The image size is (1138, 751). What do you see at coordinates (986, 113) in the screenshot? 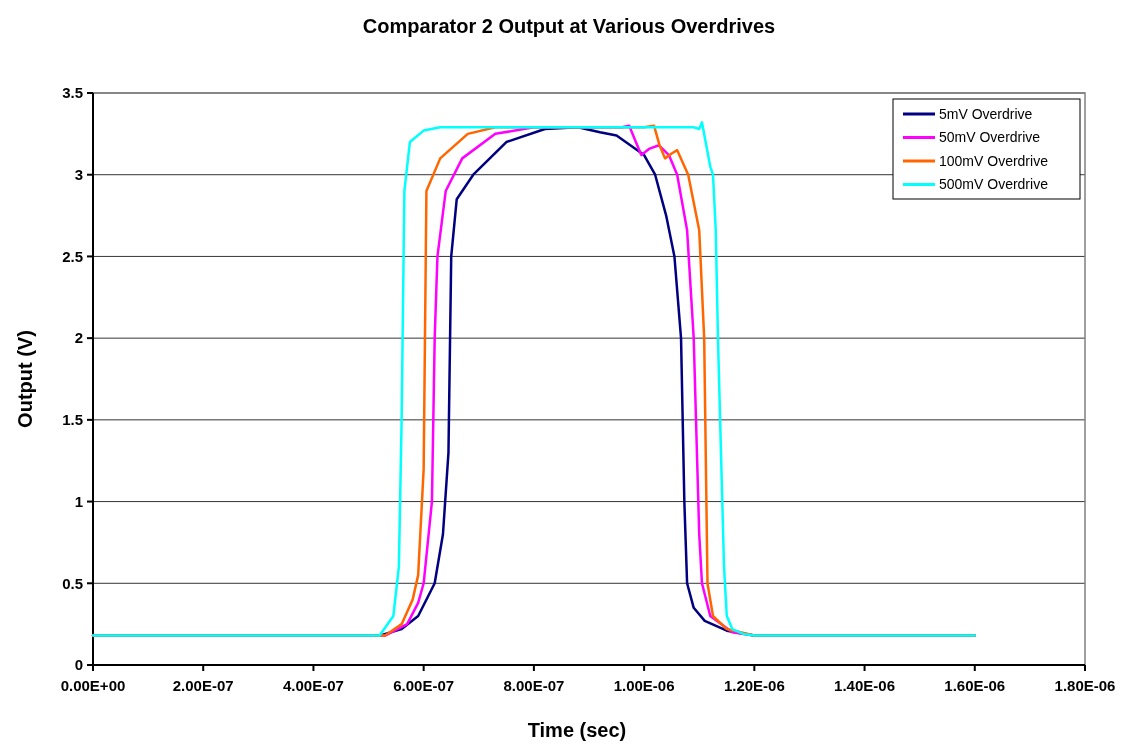
I see `legend-label: 5mV Overdrive` at bounding box center [986, 113].